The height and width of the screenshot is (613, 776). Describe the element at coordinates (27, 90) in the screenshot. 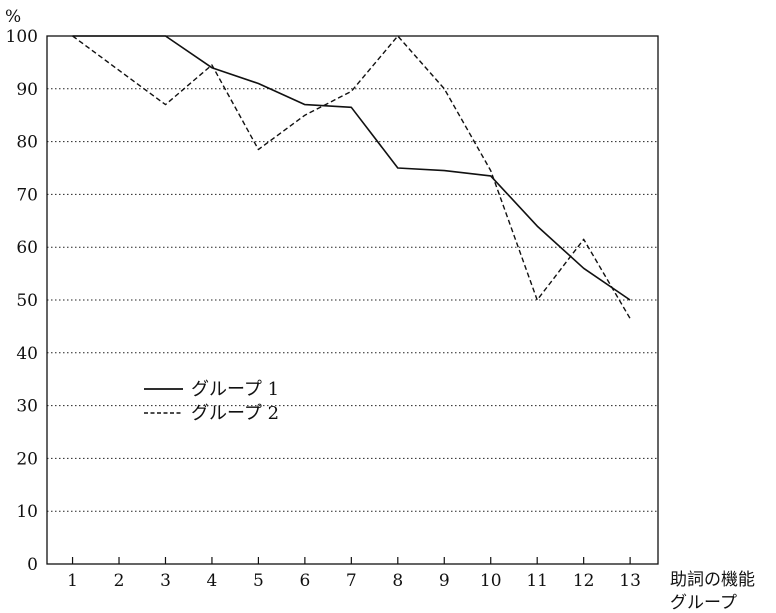

I see `y-tick-label-90: 90` at that location.